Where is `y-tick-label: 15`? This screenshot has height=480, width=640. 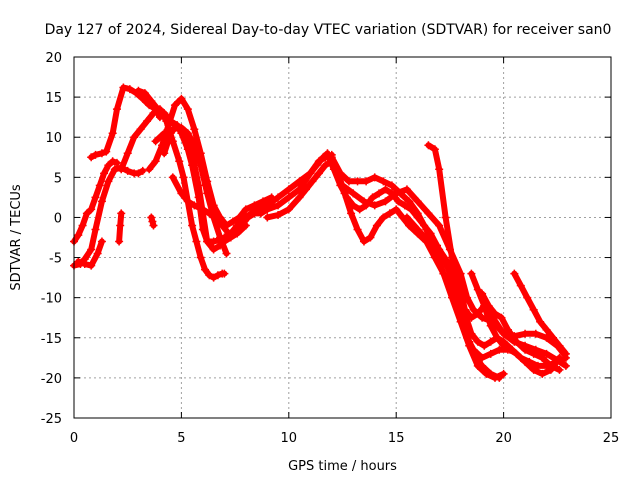
y-tick-label: 15 is located at coordinates (53, 98).